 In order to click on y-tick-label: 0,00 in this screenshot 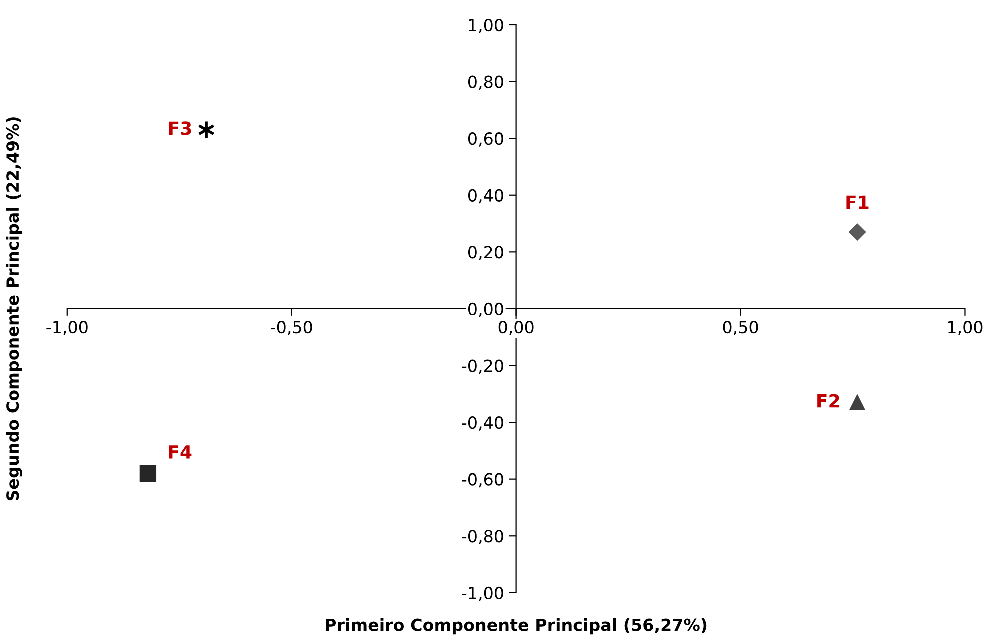, I will do `click(486, 310)`.